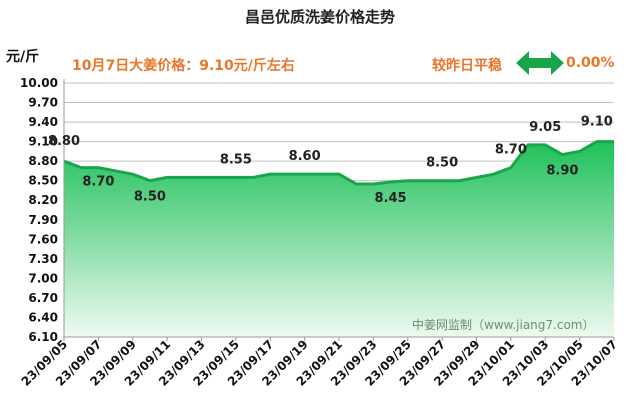 The width and height of the screenshot is (640, 410). I want to click on price-headline: 10月7日大姜价格：9.10元/斤左右, so click(183, 66).